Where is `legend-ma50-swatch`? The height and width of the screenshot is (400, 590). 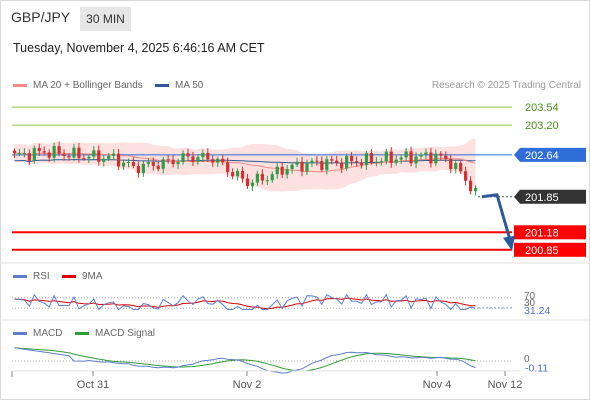 legend-ma50-swatch is located at coordinates (162, 85).